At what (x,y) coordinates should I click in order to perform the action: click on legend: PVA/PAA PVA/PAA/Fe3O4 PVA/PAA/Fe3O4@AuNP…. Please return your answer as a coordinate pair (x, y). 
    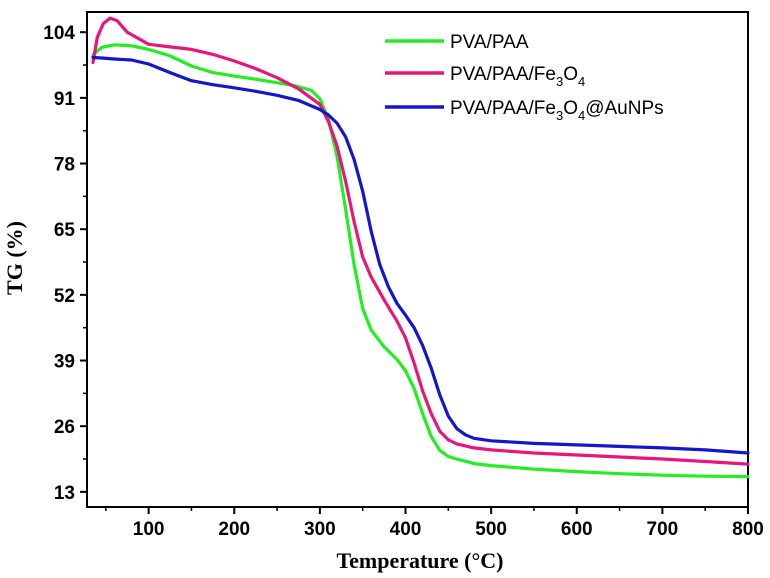
    Looking at the image, I should click on (524, 77).